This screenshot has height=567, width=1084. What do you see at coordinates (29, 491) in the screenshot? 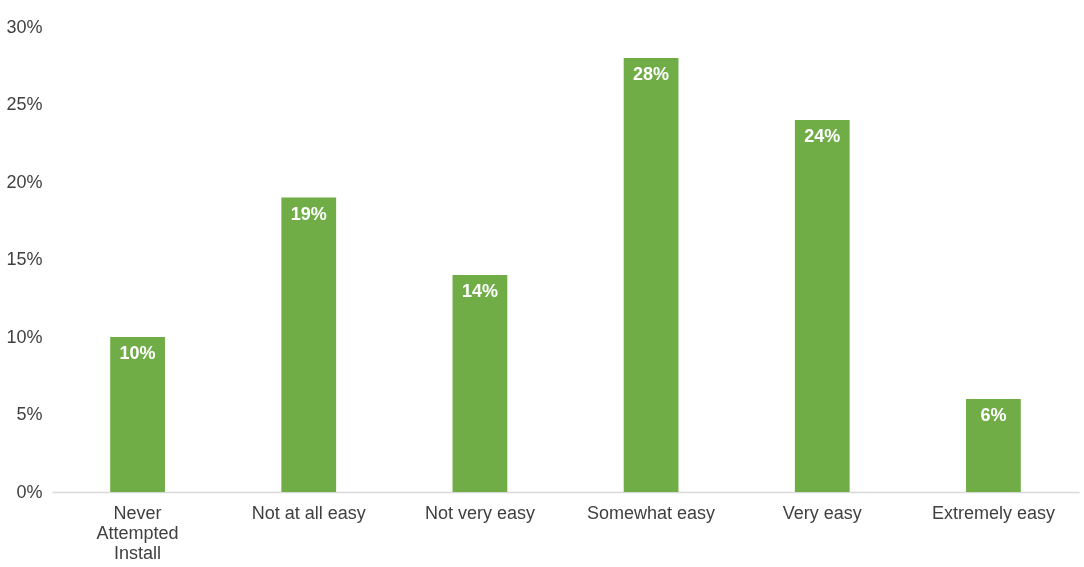
I see `y-tick-label: 0%` at bounding box center [29, 491].